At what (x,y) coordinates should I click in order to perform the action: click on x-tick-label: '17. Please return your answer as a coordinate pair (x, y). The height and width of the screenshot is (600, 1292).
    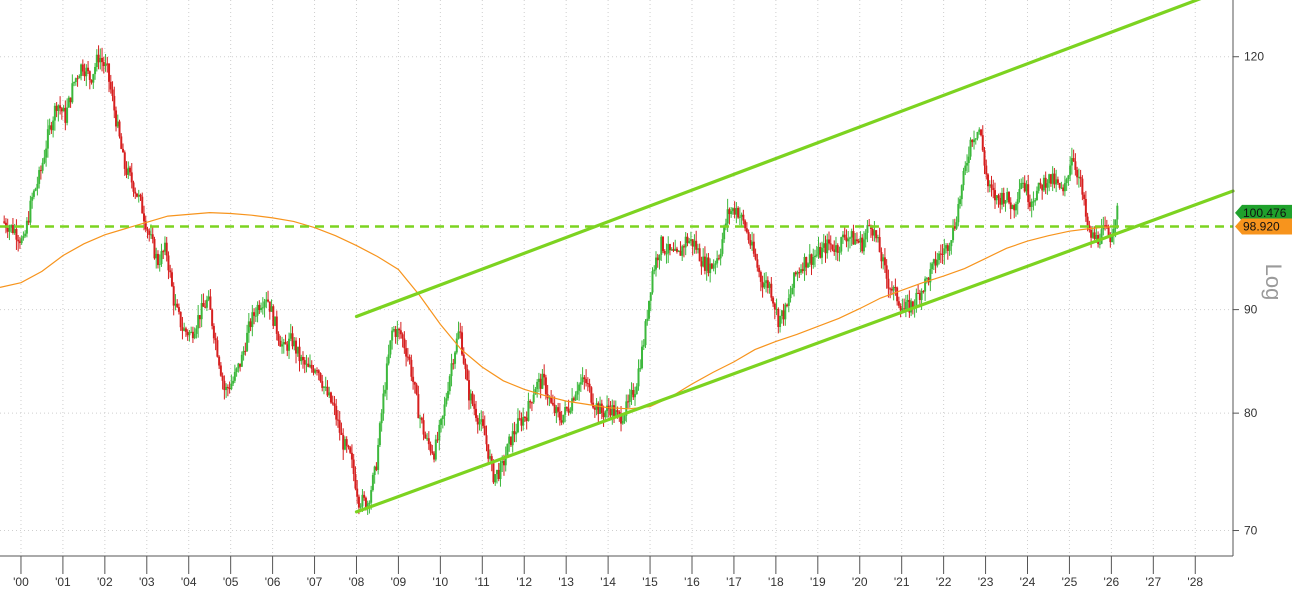
    Looking at the image, I should click on (734, 582).